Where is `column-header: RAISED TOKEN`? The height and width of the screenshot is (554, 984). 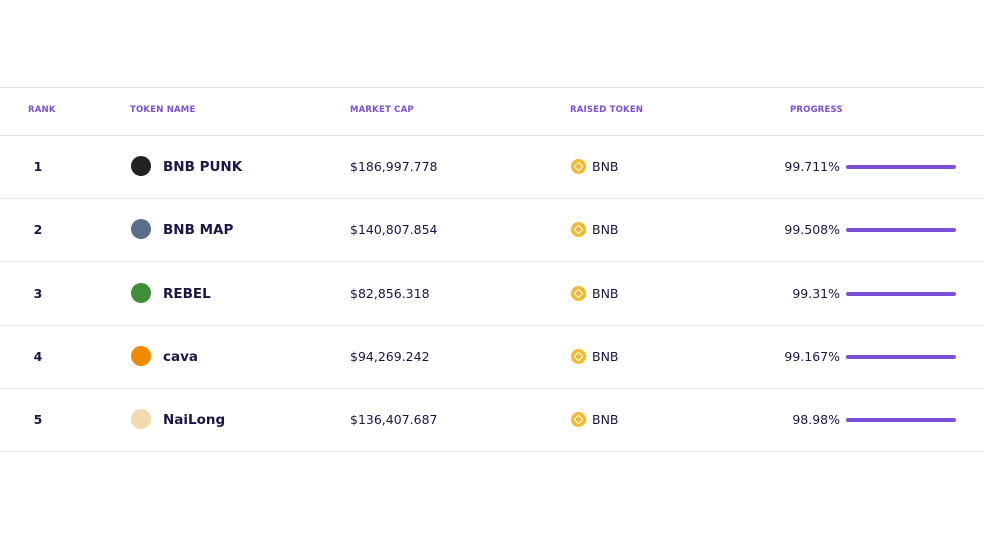
column-header: RAISED TOKEN is located at coordinates (607, 110).